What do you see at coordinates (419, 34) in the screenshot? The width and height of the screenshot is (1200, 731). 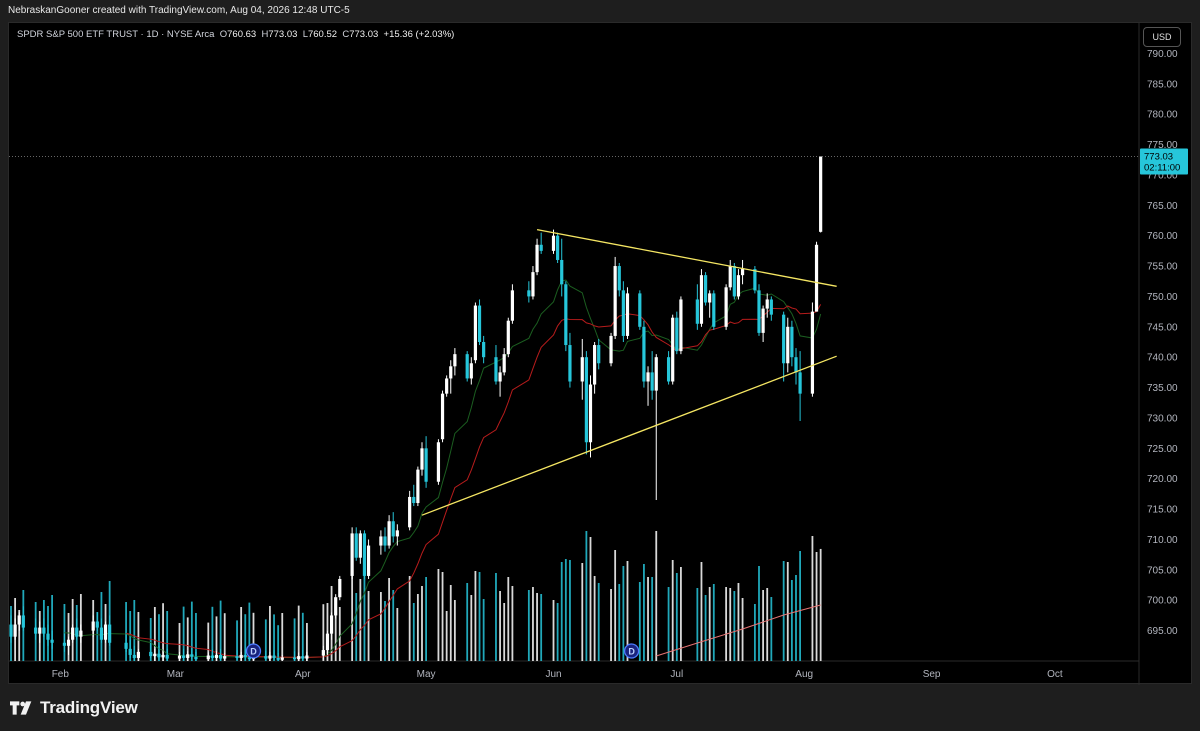 I see `change-value: +15.36 (+2.03%)` at bounding box center [419, 34].